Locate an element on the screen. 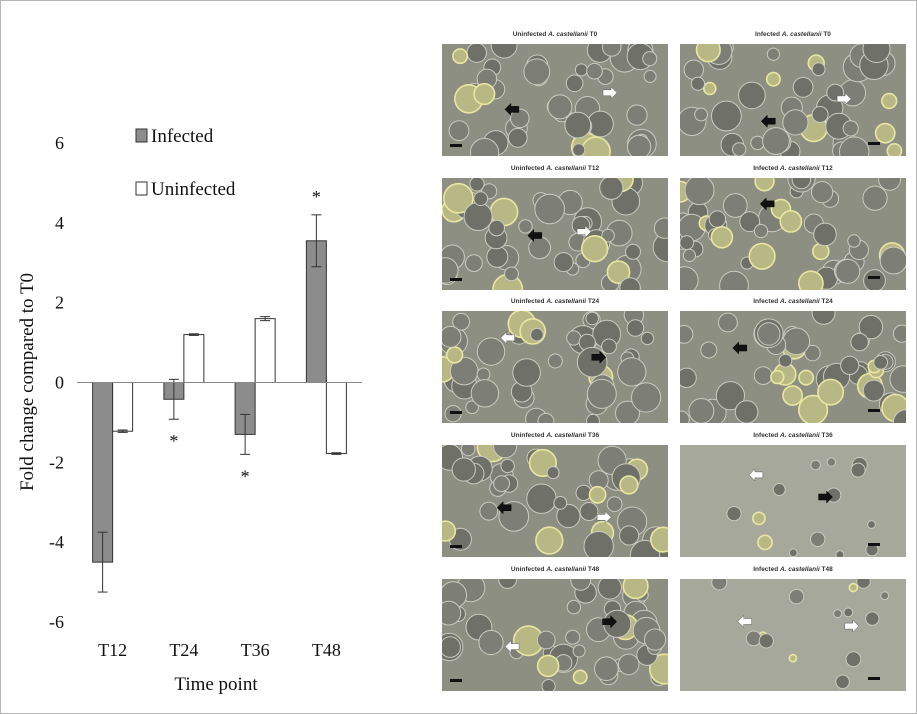  y-axis-ticks: -6 -4 -2 0 2 4 6 is located at coordinates (56, 382).